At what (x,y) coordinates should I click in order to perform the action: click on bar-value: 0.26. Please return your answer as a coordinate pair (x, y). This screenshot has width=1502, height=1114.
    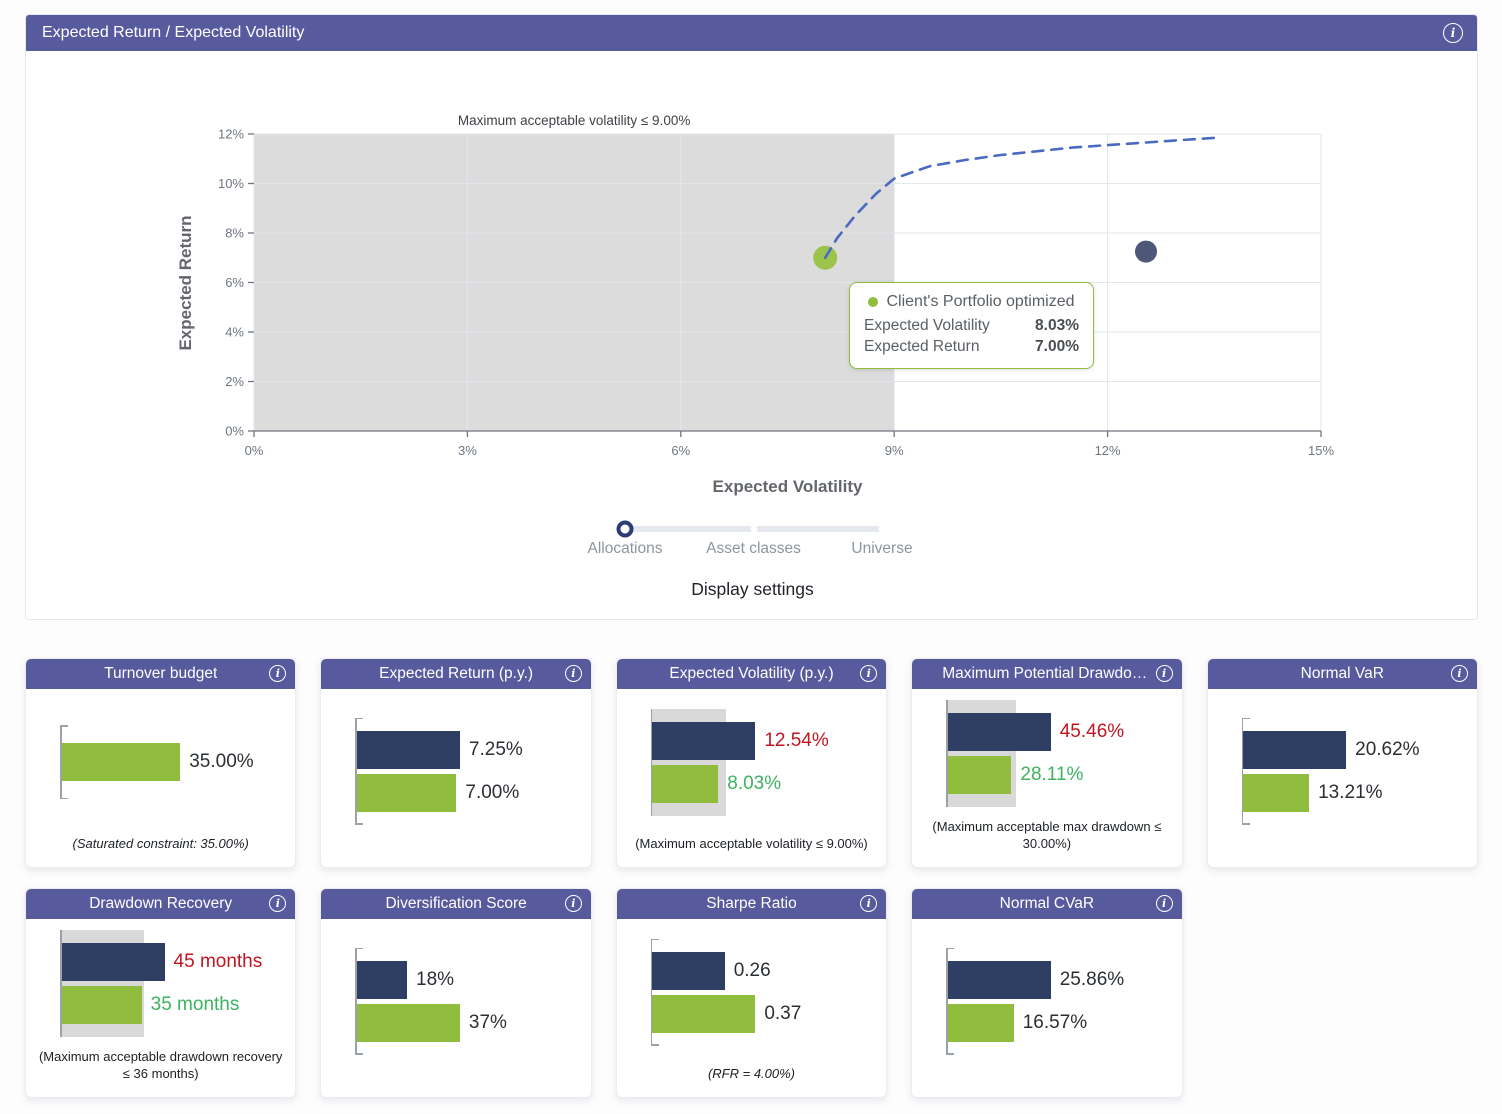
    Looking at the image, I should click on (752, 970).